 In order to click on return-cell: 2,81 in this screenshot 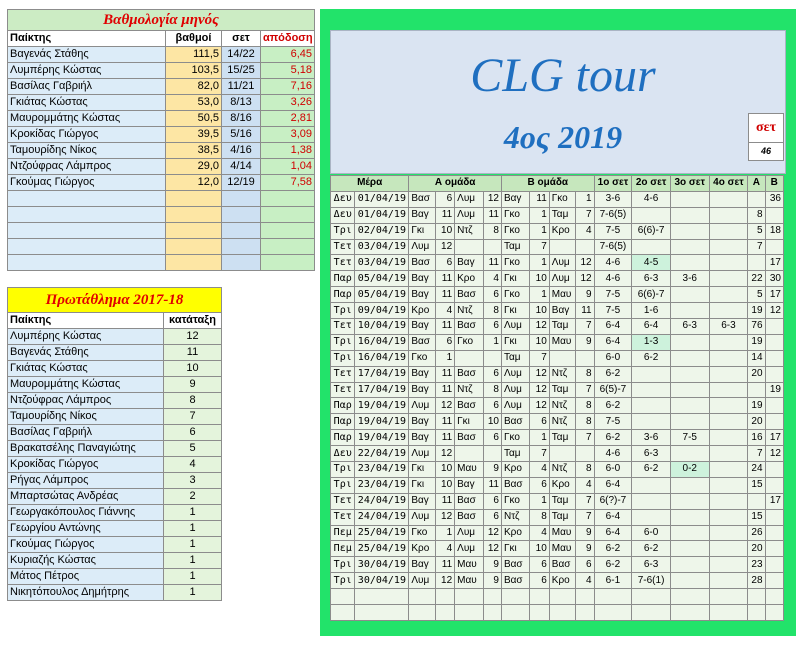, I will do `click(287, 118)`.